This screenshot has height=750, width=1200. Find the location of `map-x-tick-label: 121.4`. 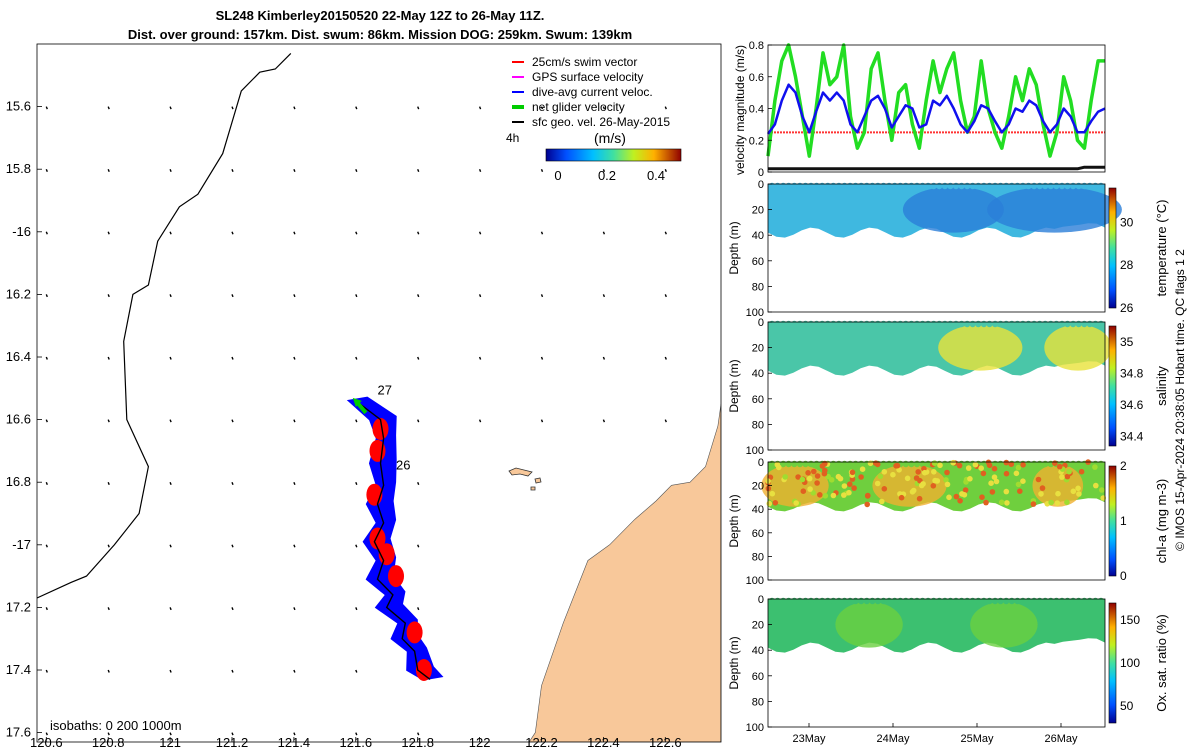

map-x-tick-label: 121.4 is located at coordinates (294, 742).